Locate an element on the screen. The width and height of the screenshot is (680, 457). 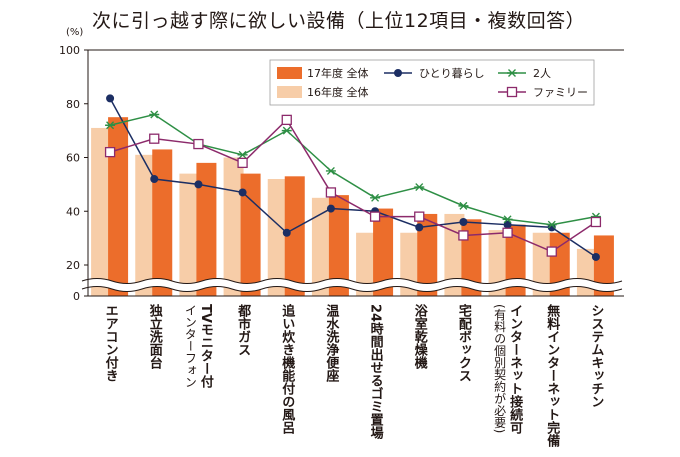
legend-marker-single is located at coordinates (398, 73).